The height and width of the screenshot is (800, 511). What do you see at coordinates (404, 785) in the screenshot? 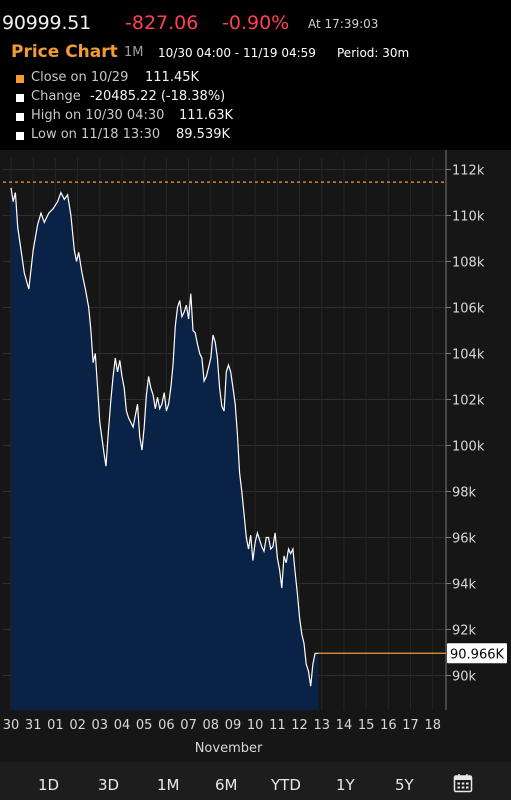
I see `range-5y-button: 5Y` at bounding box center [404, 785].